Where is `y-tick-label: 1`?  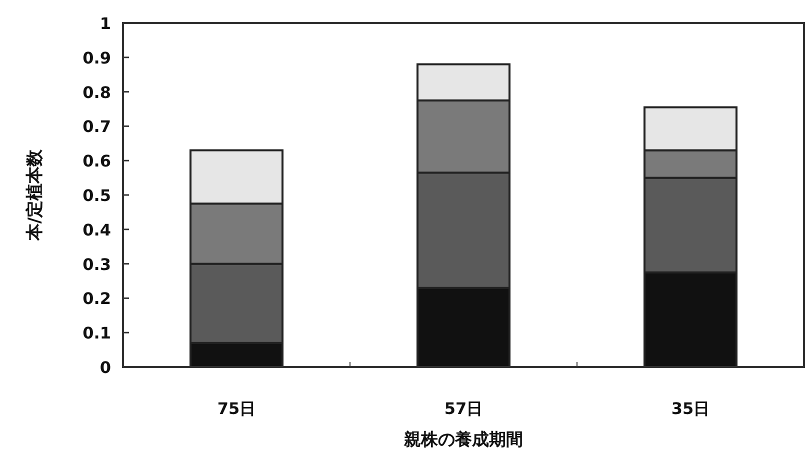
y-tick-label: 1 is located at coordinates (105, 23).